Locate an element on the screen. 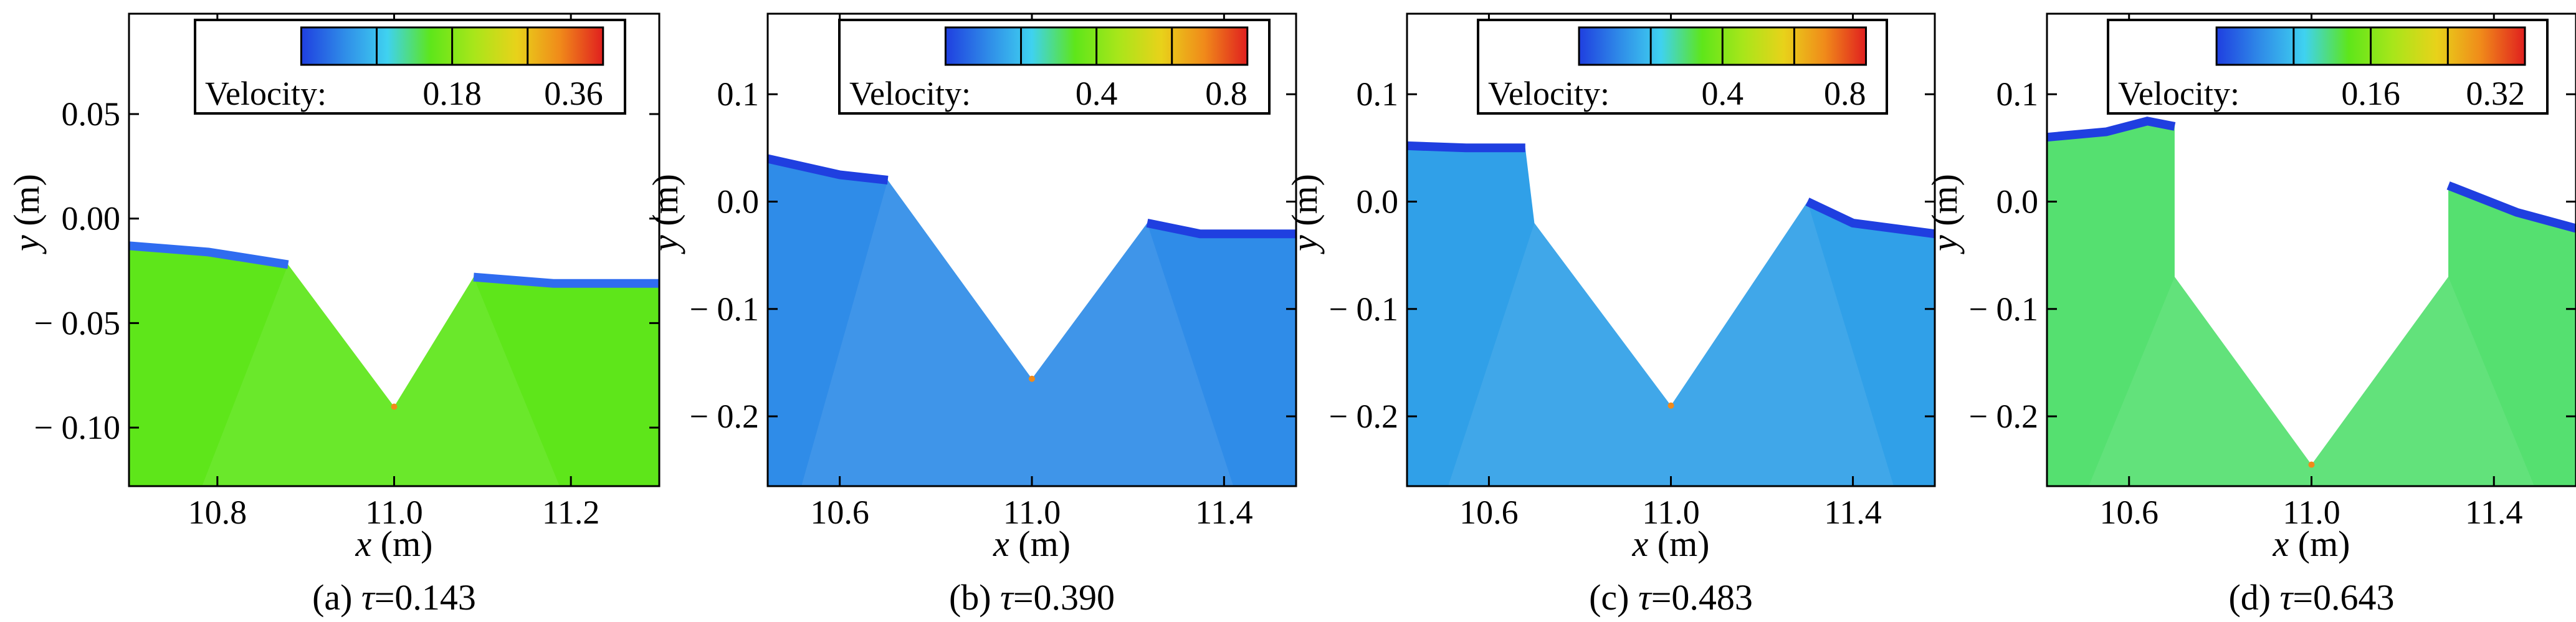 The height and width of the screenshot is (622, 2576). panel-caption: (c) τ=0.483 is located at coordinates (1671, 597).